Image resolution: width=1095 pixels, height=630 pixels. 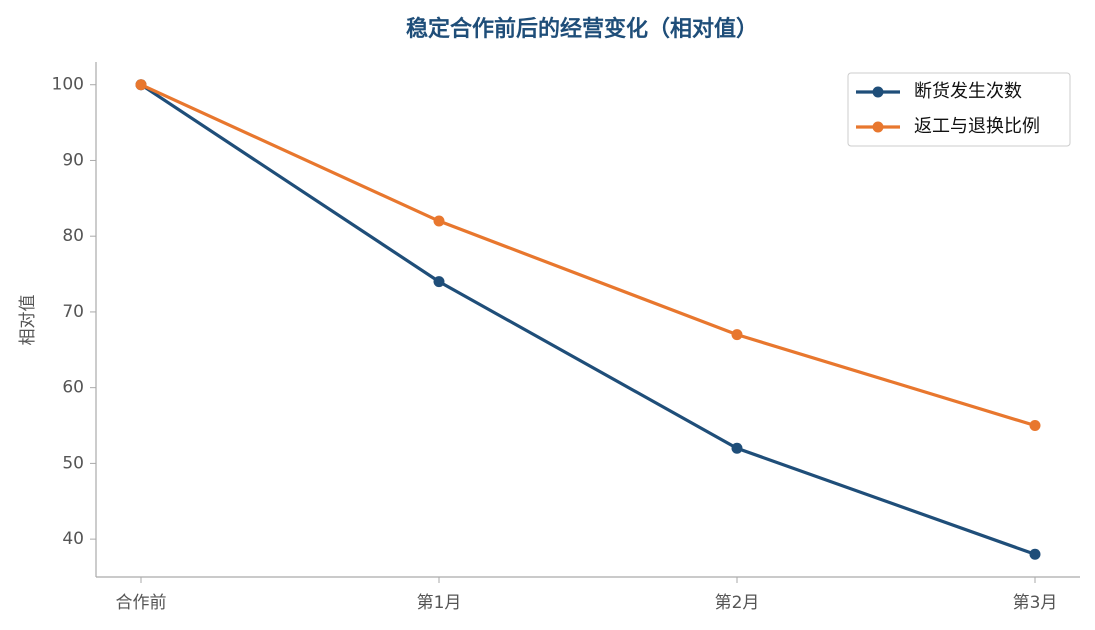 I want to click on y-axis-label: 相对值, so click(x=28, y=320).